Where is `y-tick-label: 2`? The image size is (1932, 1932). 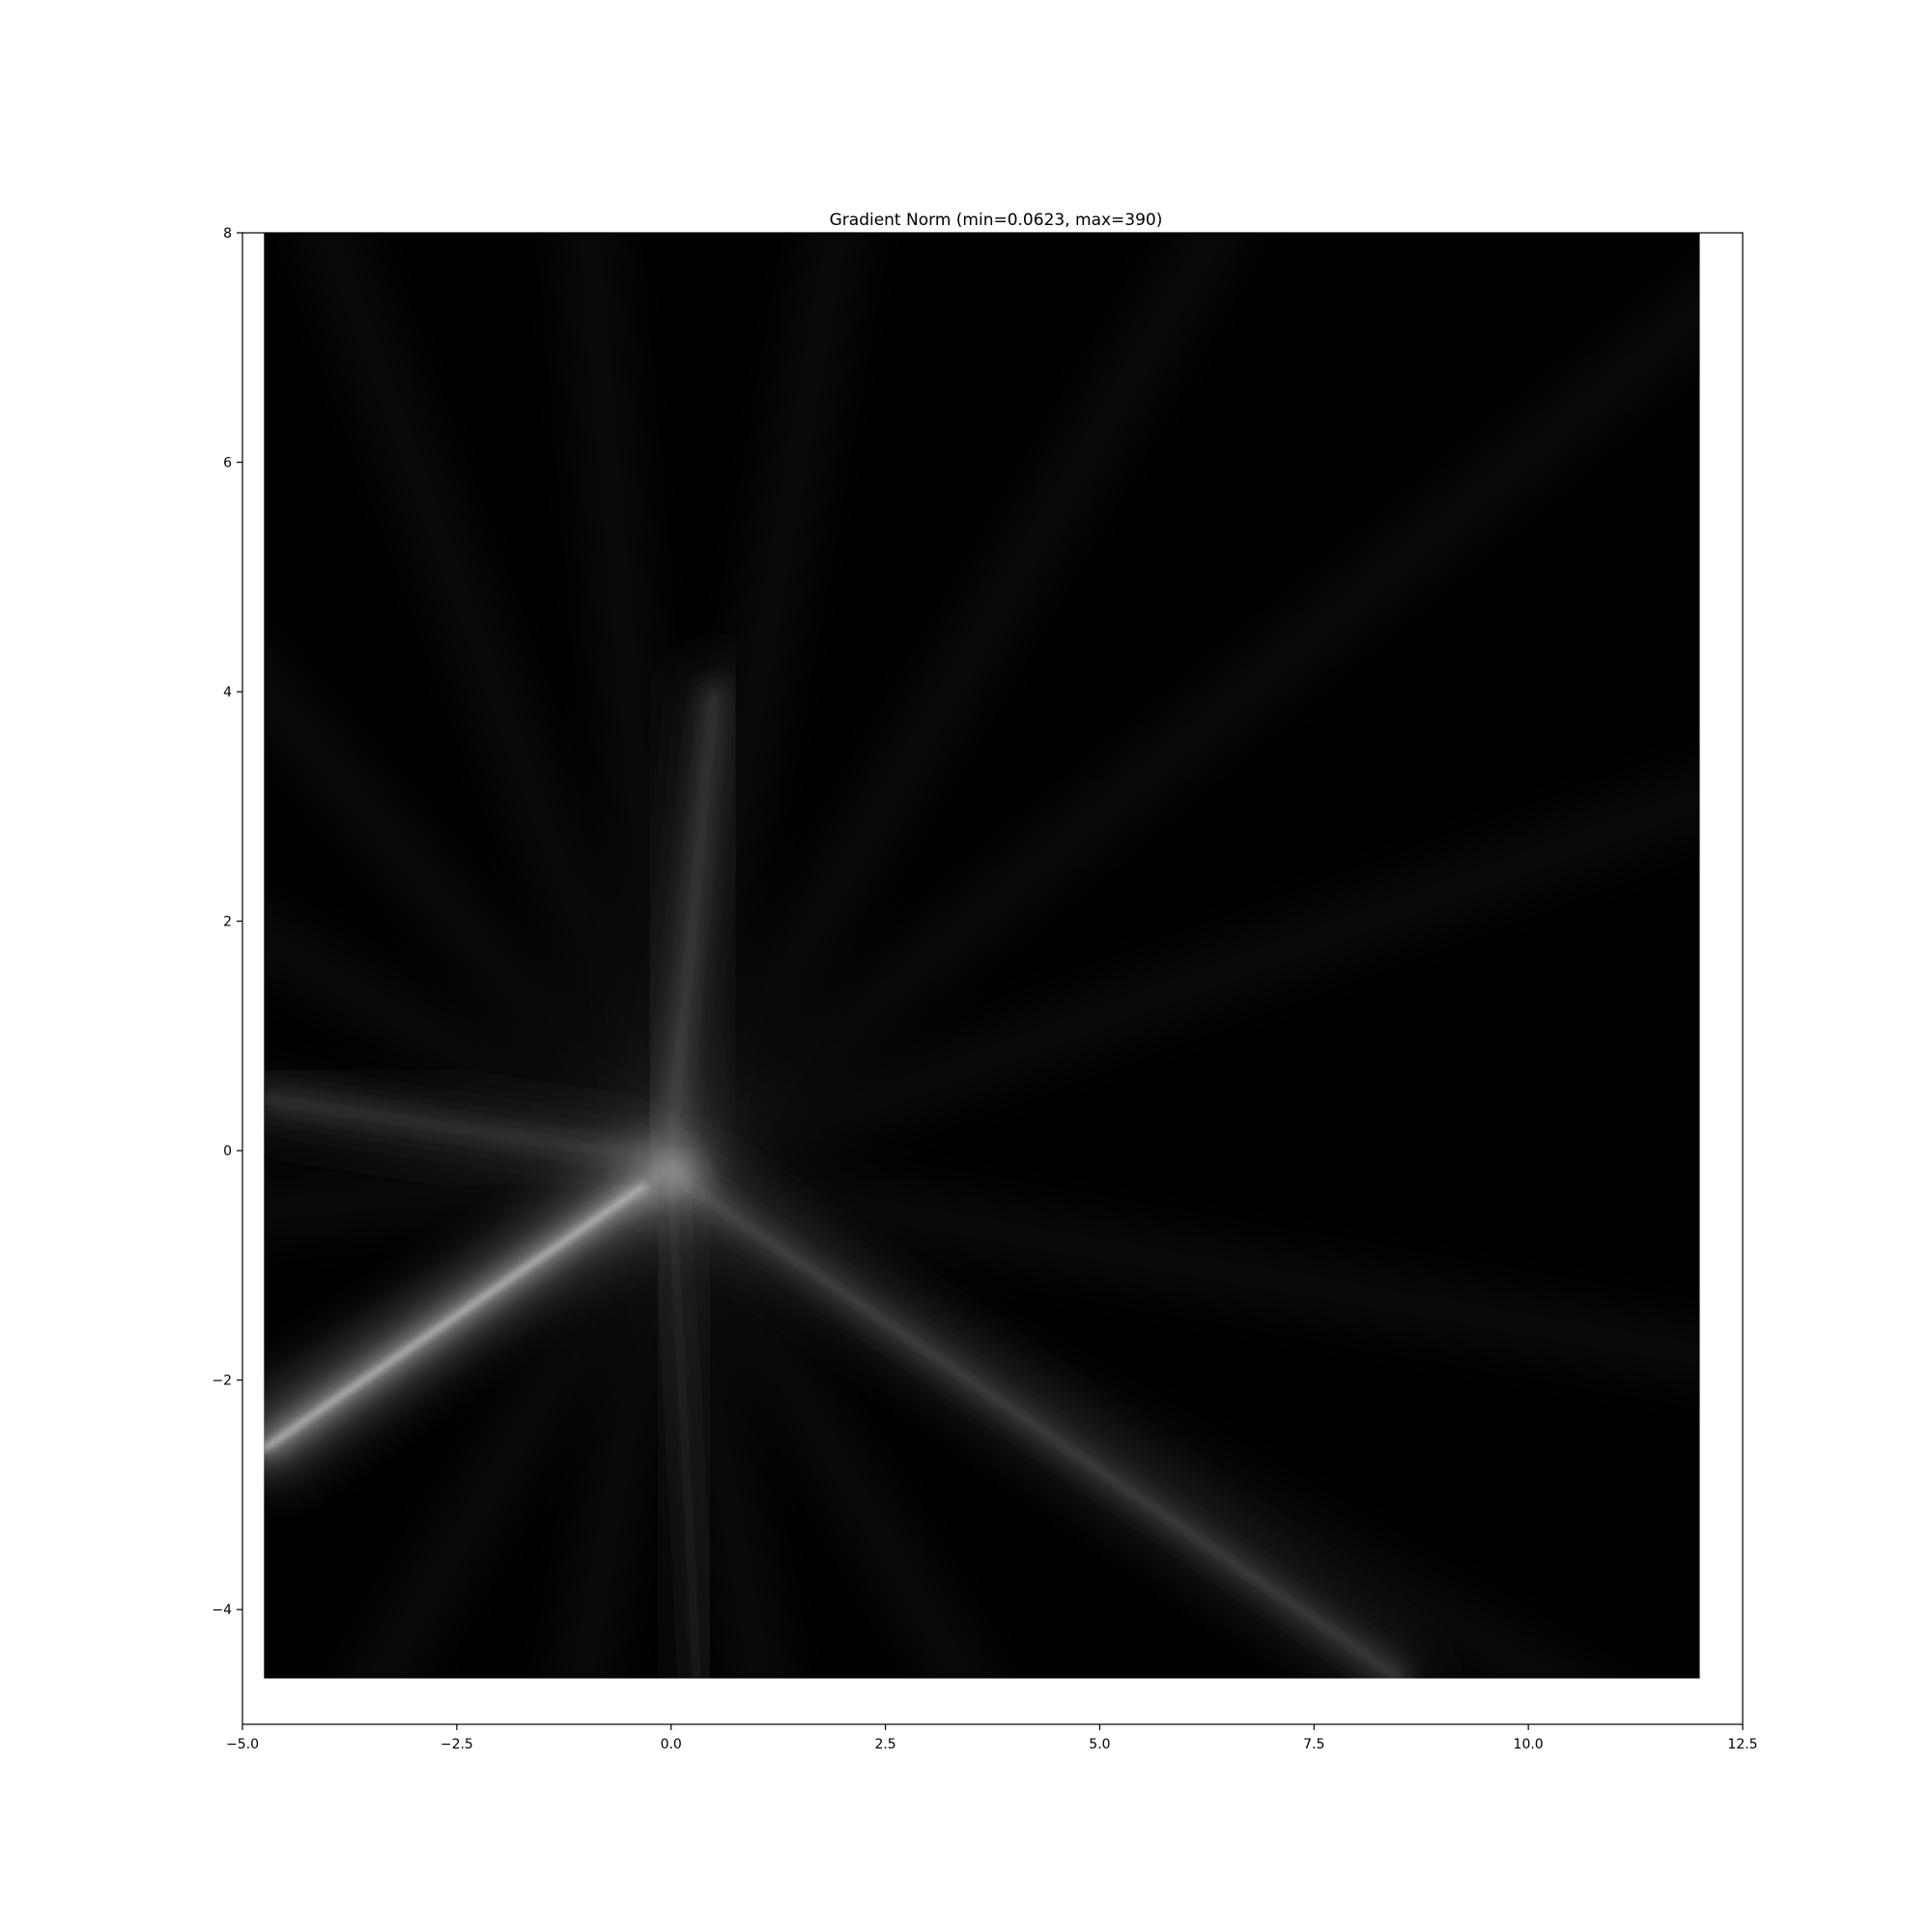 y-tick-label: 2 is located at coordinates (227, 922).